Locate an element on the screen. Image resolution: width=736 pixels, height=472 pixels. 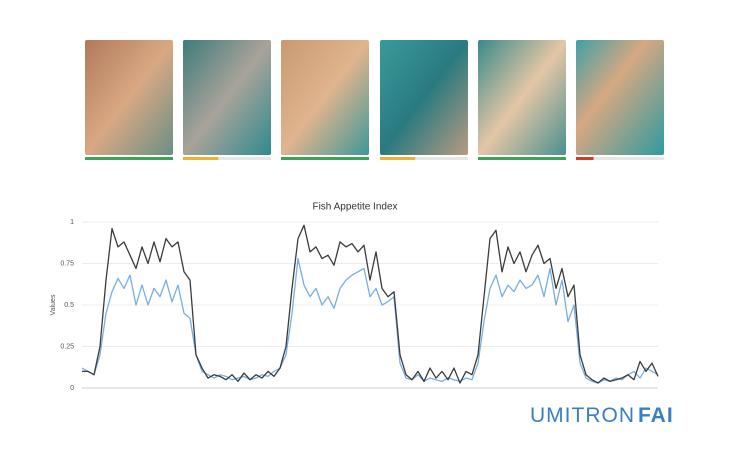
logo: UMITRON FAI is located at coordinates (602, 415).